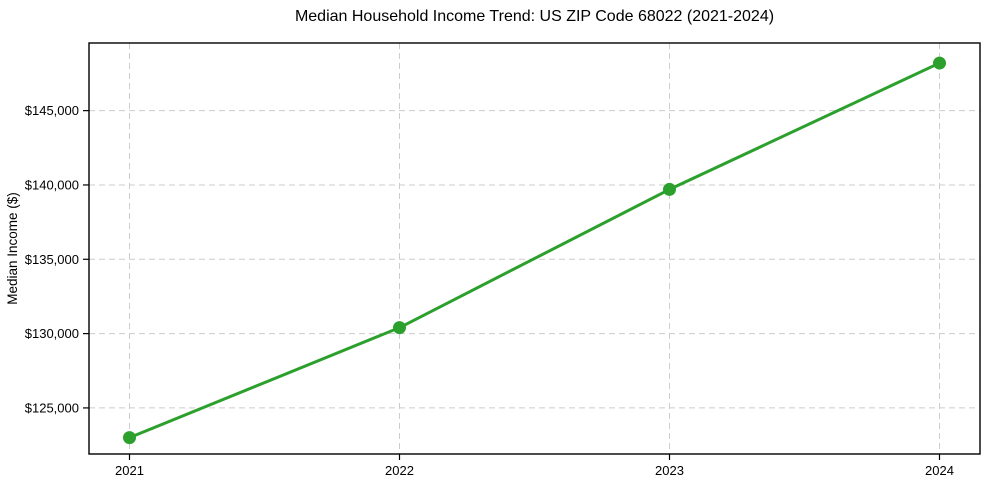 The height and width of the screenshot is (490, 989). What do you see at coordinates (399, 328) in the screenshot?
I see `data-point-2022` at bounding box center [399, 328].